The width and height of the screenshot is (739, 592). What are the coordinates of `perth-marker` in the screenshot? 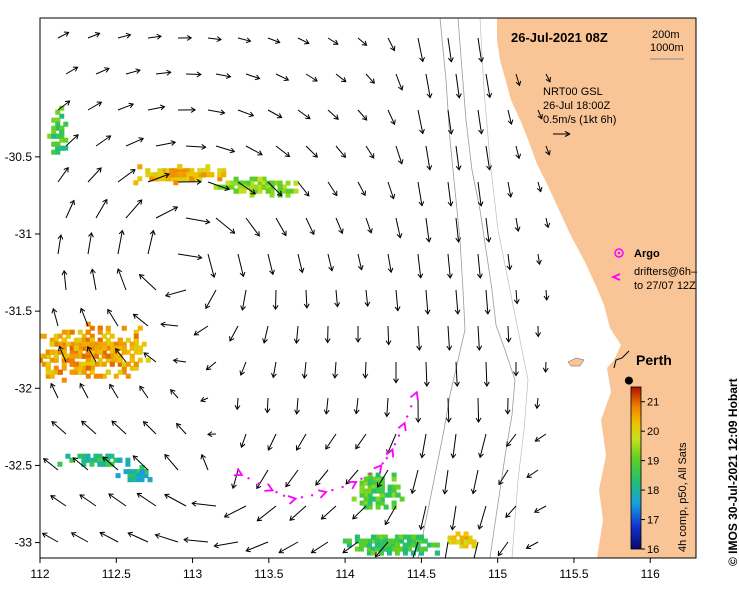 It's located at (628, 380).